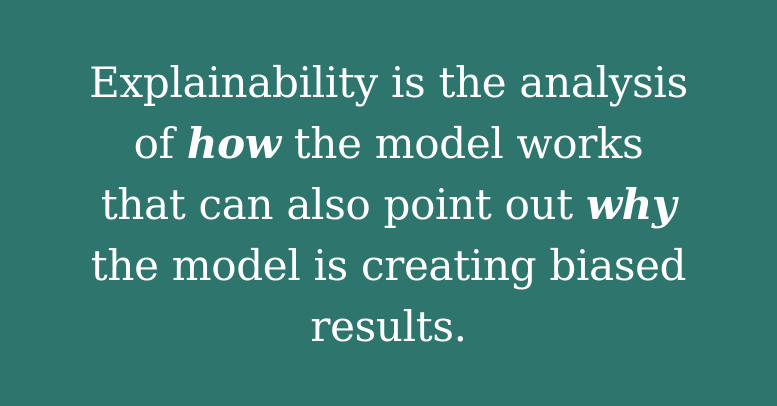 The width and height of the screenshot is (777, 406). What do you see at coordinates (388, 82) in the screenshot?
I see `quote-line-1: Explainability is the analysis` at bounding box center [388, 82].